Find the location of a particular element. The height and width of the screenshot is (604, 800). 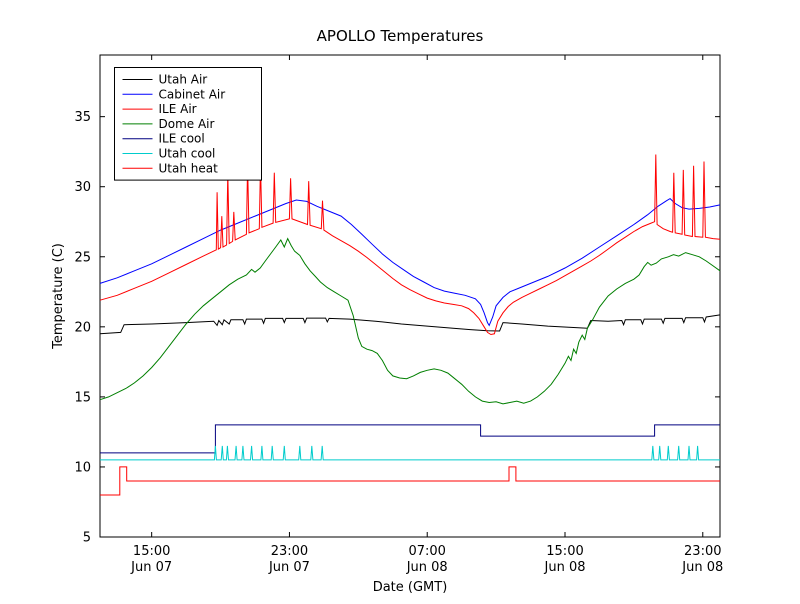

series-line-utah-heat is located at coordinates (410, 481).